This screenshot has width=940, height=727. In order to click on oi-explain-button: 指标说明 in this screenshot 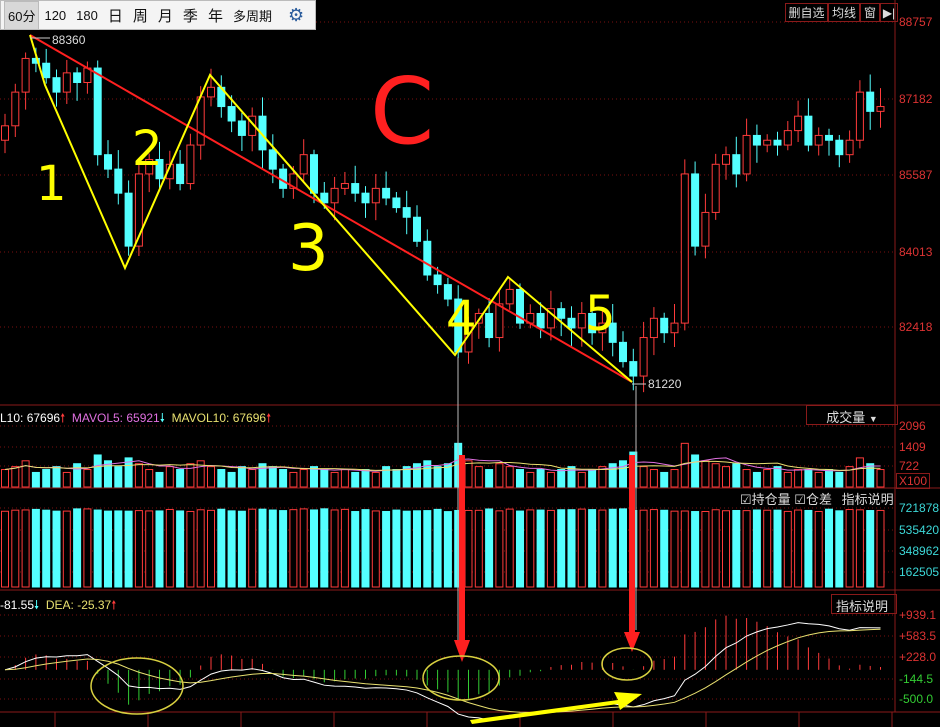, I will do `click(867, 499)`.